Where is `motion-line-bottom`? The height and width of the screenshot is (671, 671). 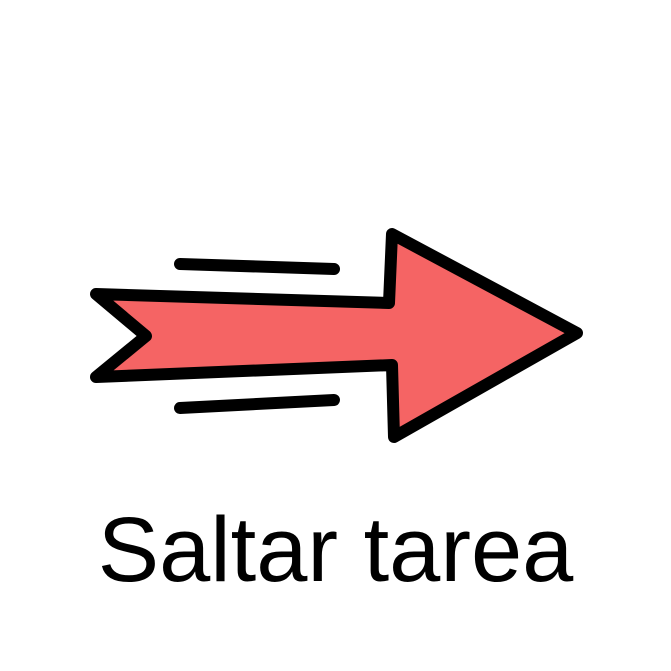 motion-line-bottom is located at coordinates (257, 404).